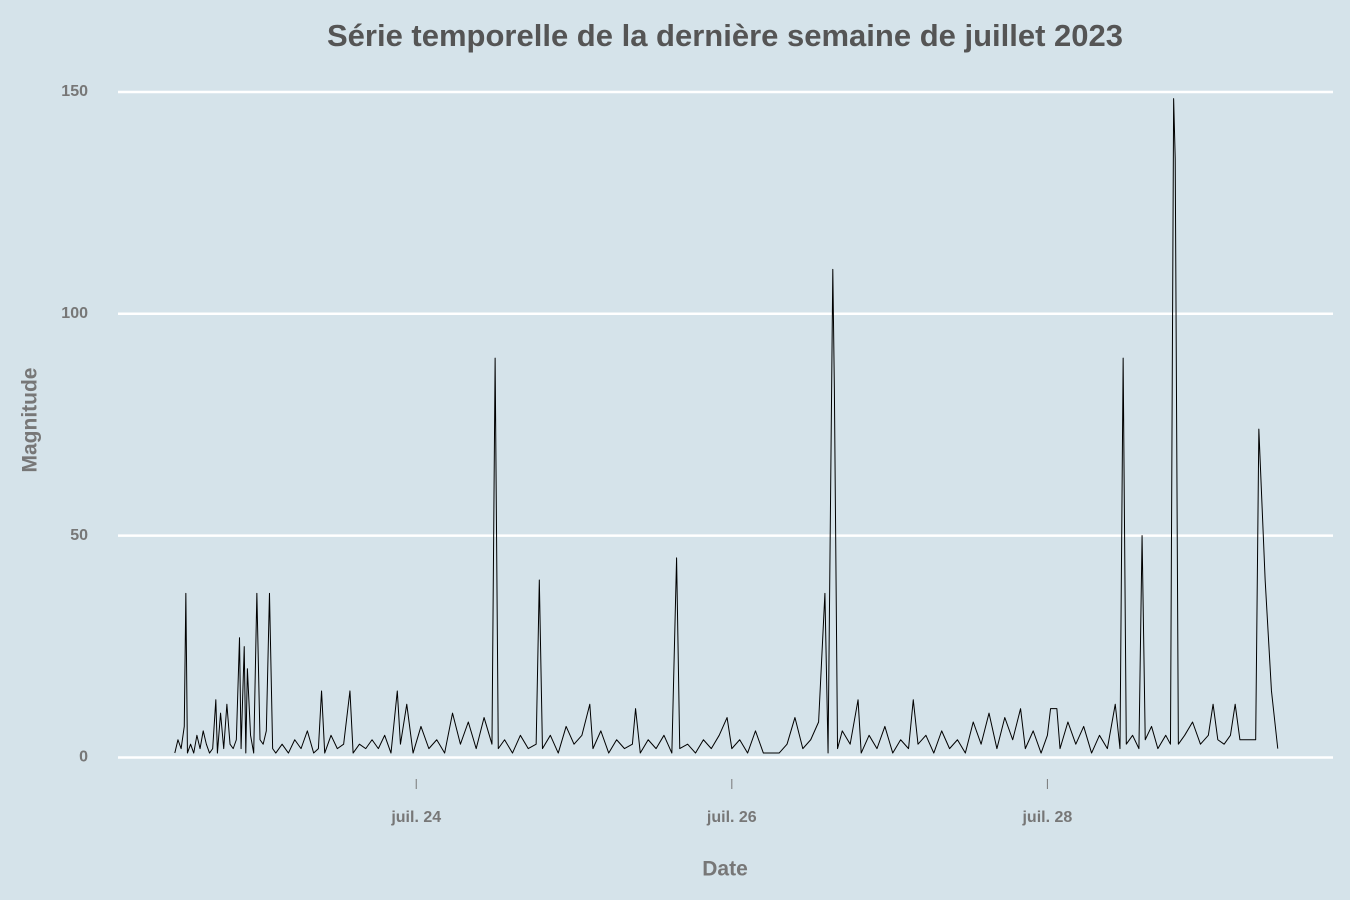  What do you see at coordinates (1046, 817) in the screenshot?
I see `x-tick-label: juil. 28` at bounding box center [1046, 817].